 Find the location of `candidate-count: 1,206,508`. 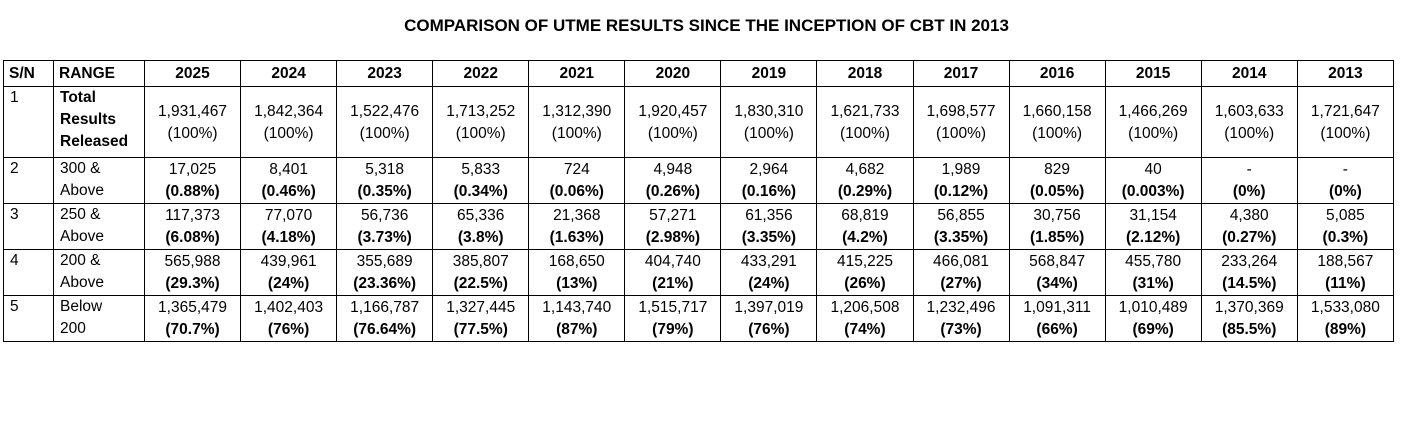

candidate-count: 1,206,508 is located at coordinates (865, 307).